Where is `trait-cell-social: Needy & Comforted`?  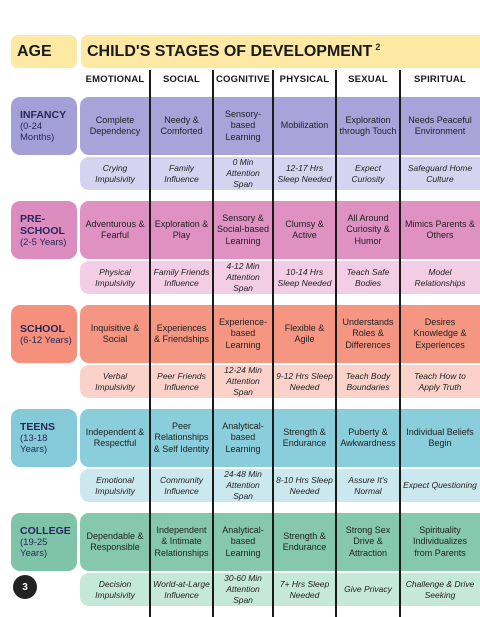
trait-cell-social: Needy & Comforted is located at coordinates (181, 125).